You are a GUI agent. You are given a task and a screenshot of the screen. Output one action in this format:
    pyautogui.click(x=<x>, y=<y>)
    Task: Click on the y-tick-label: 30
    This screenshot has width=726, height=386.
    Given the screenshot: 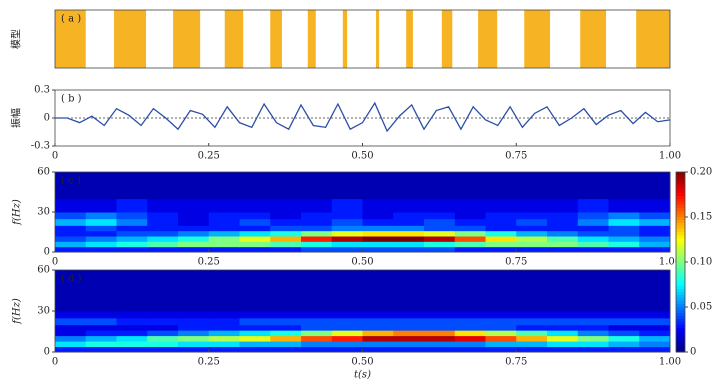 What is the action you would take?
    pyautogui.click(x=43, y=311)
    